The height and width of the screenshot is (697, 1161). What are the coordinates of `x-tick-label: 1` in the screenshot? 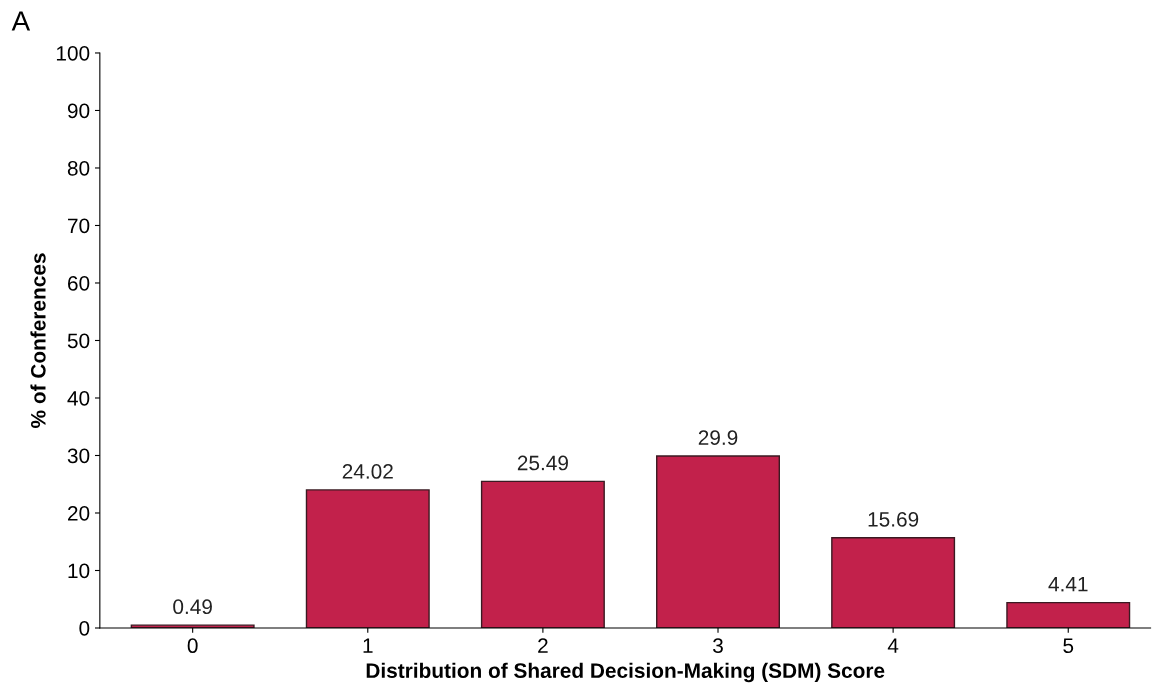 It's located at (368, 645).